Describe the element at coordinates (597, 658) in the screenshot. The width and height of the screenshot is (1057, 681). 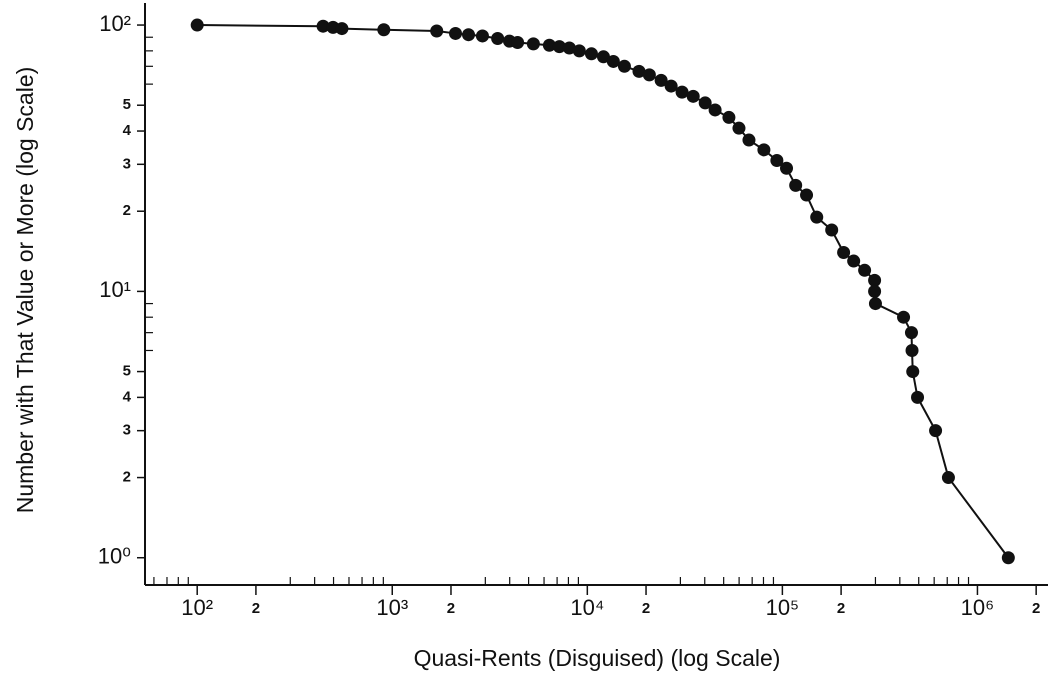
I see `x-axis-title: Quasi-Rents (Disguised) (log Scale)` at that location.